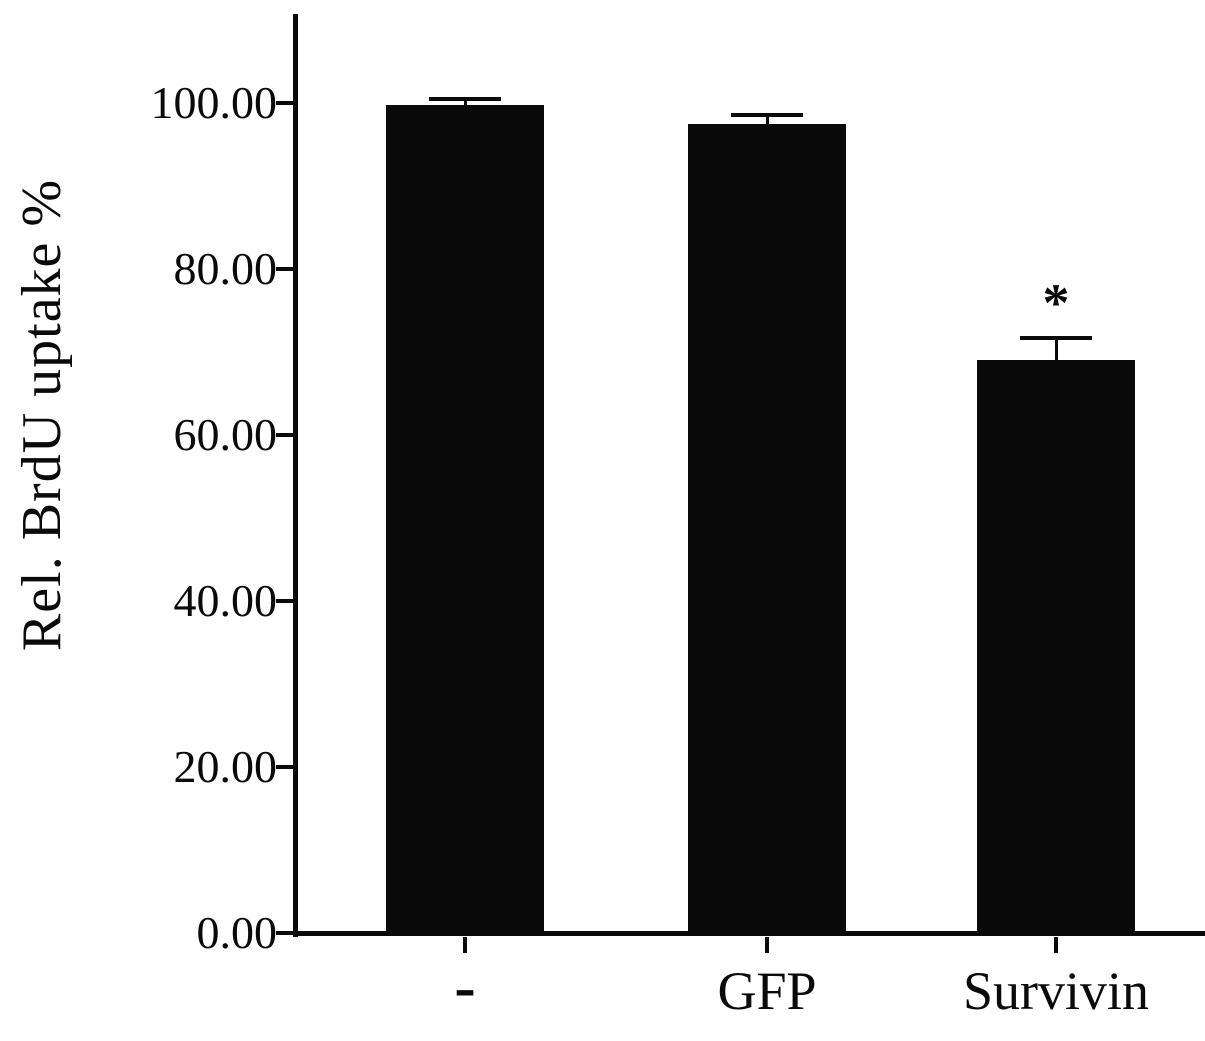 This screenshot has width=1205, height=1041. What do you see at coordinates (465, 986) in the screenshot?
I see `x-category-label: -` at bounding box center [465, 986].